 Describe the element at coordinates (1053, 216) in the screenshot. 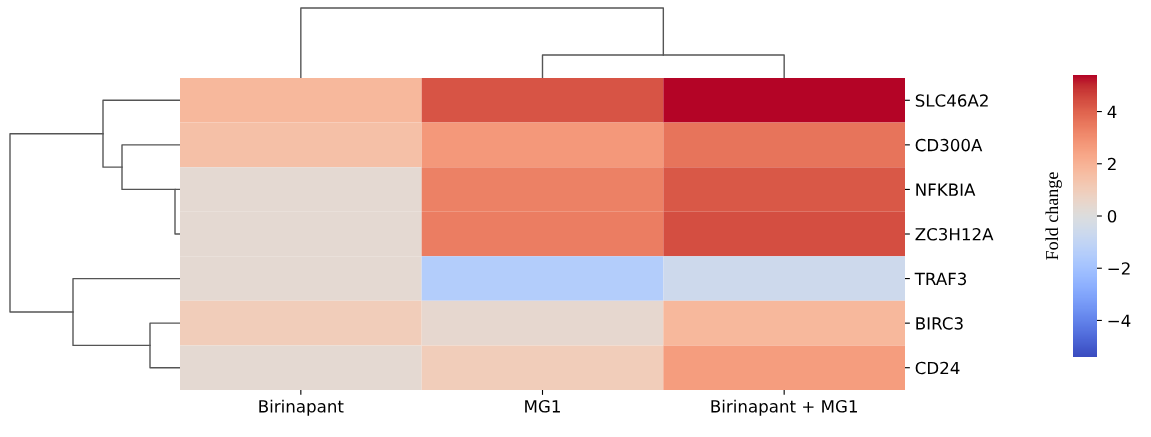

I see `color-bar-title: Fold change` at that location.